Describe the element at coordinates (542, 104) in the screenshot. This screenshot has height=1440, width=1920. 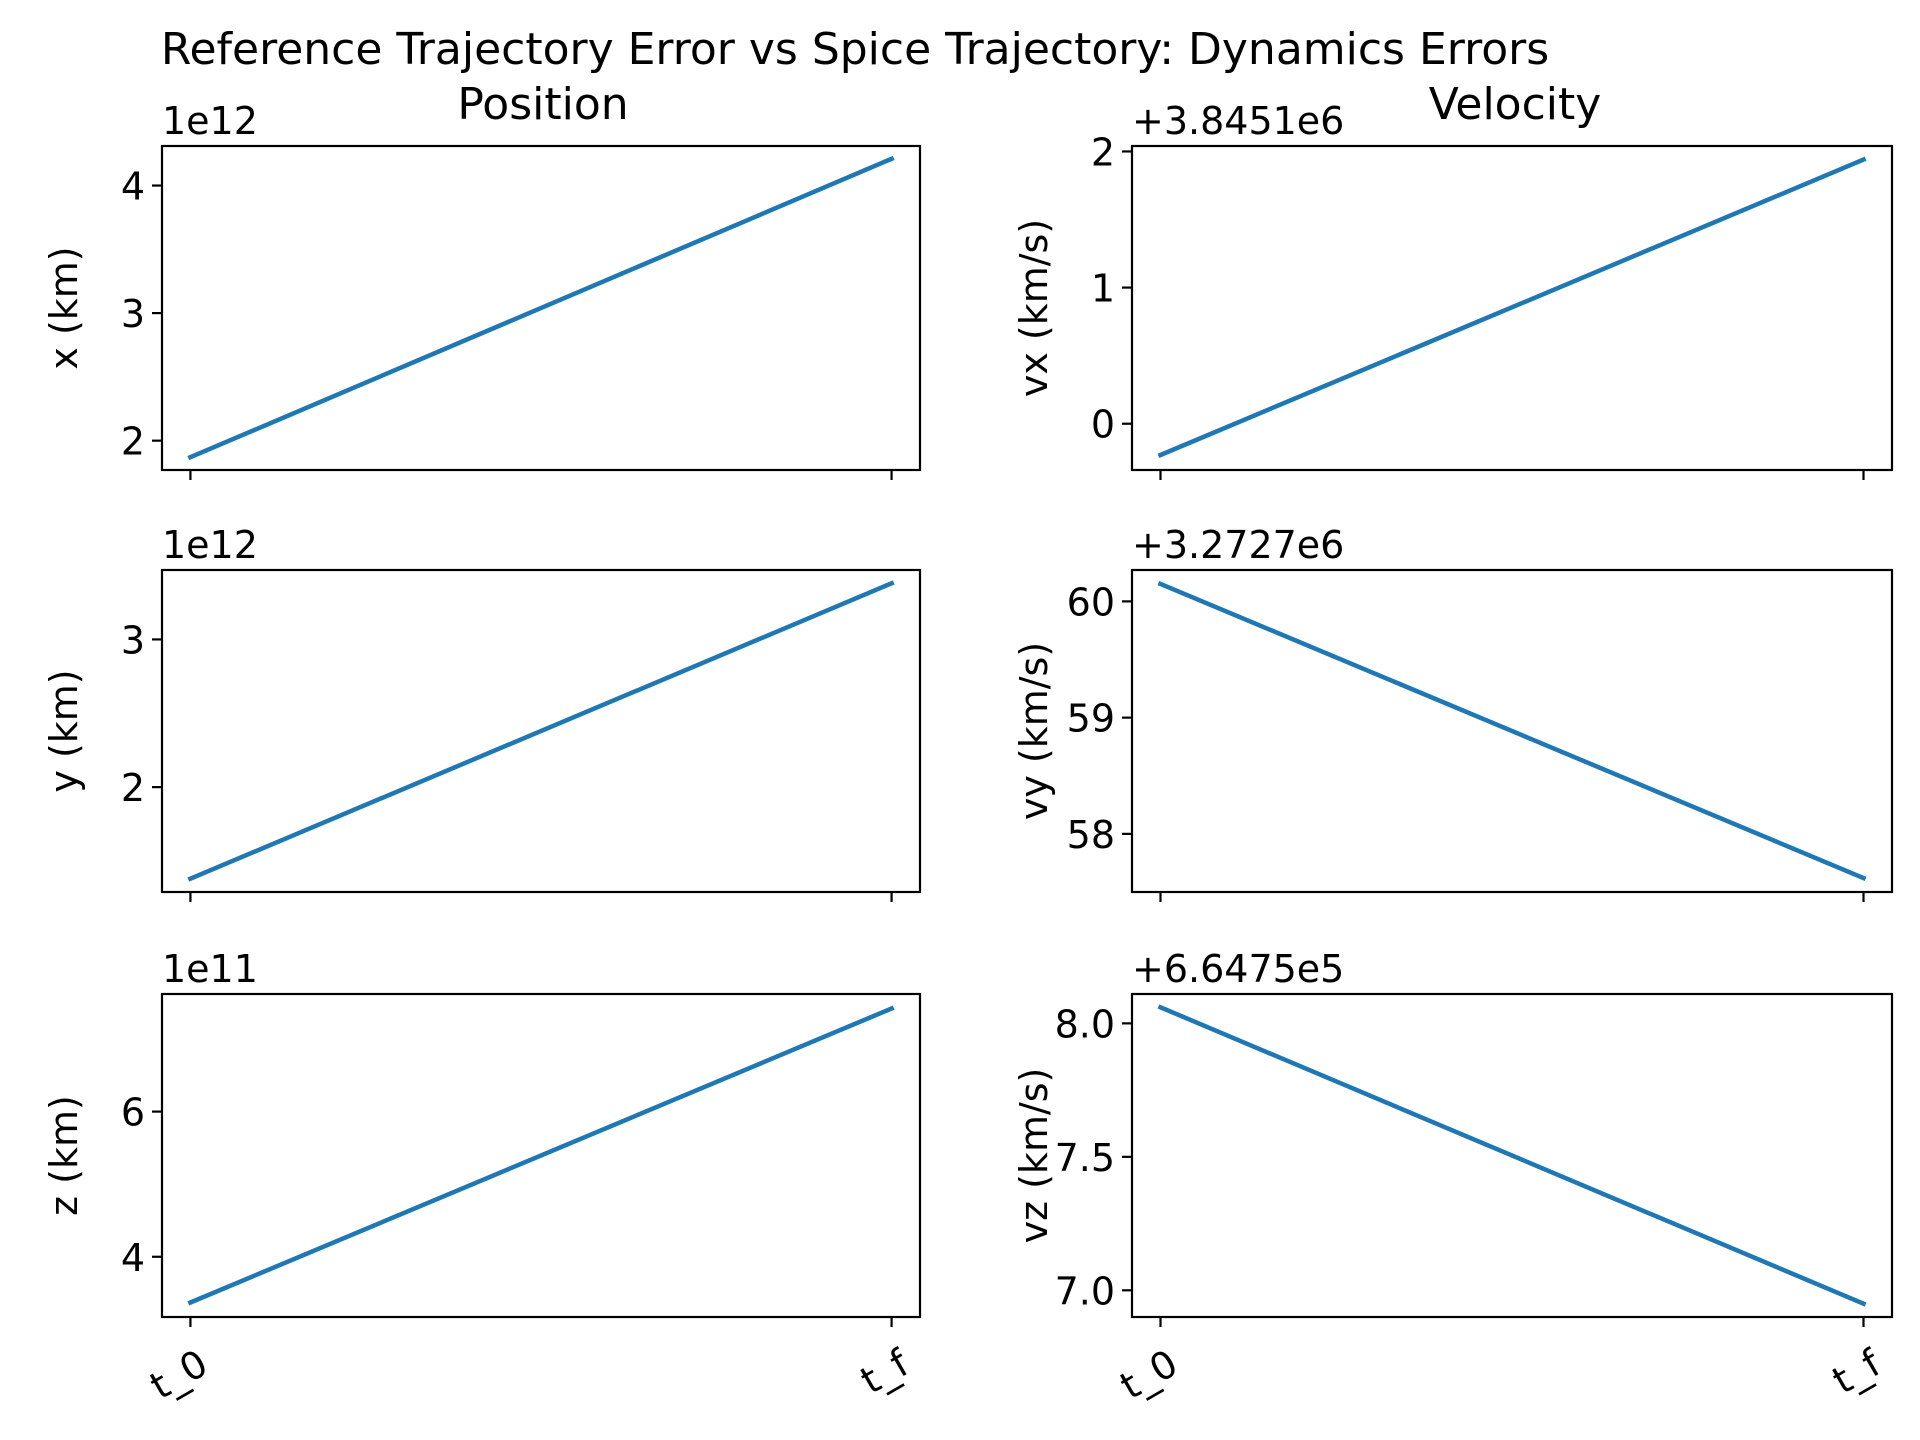
I see `column-title-position: Position` at that location.